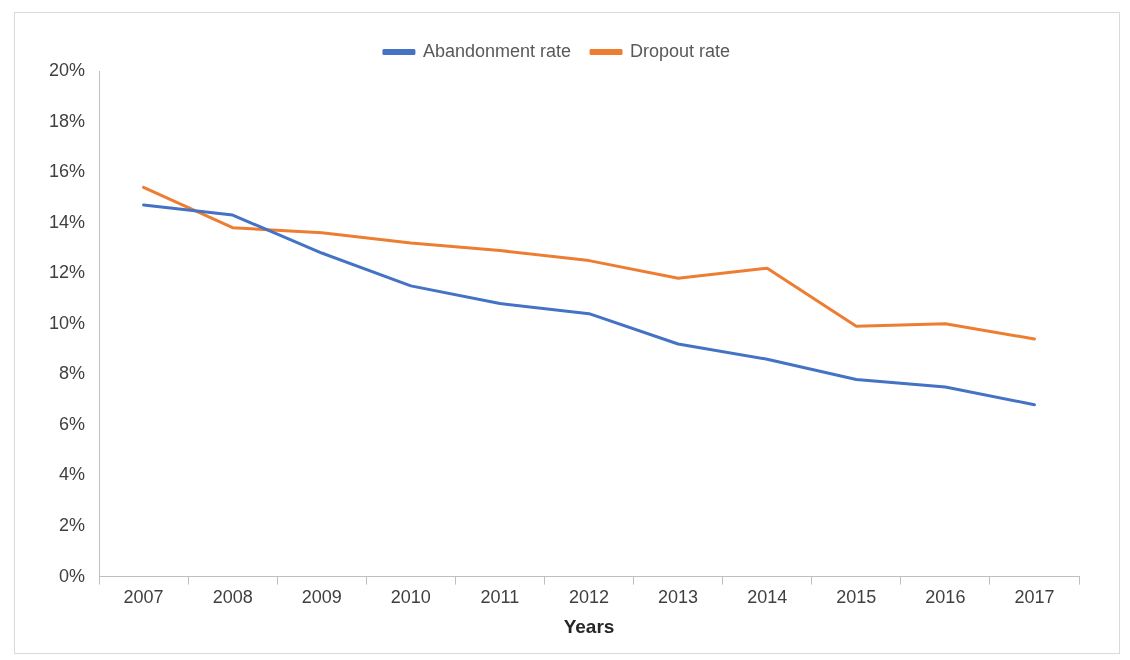  Describe the element at coordinates (410, 597) in the screenshot. I see `x-tick-label: 2010` at that location.